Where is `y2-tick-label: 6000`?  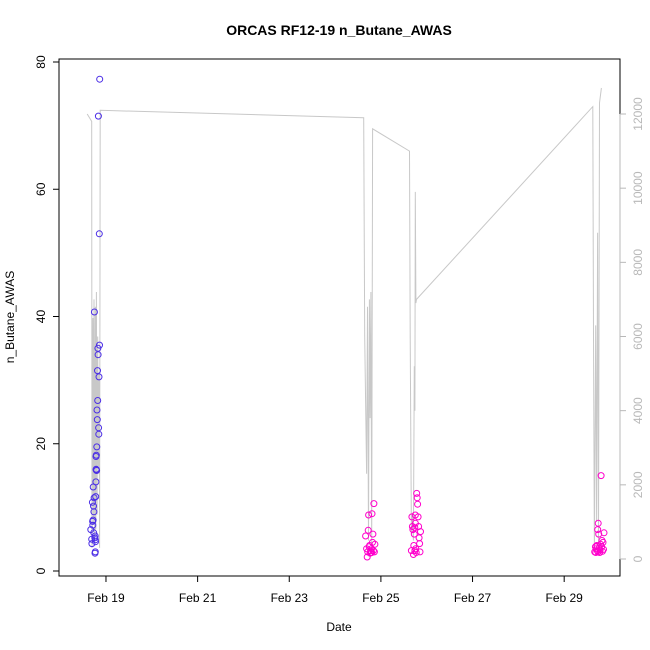
y2-tick-label: 6000 is located at coordinates (638, 336).